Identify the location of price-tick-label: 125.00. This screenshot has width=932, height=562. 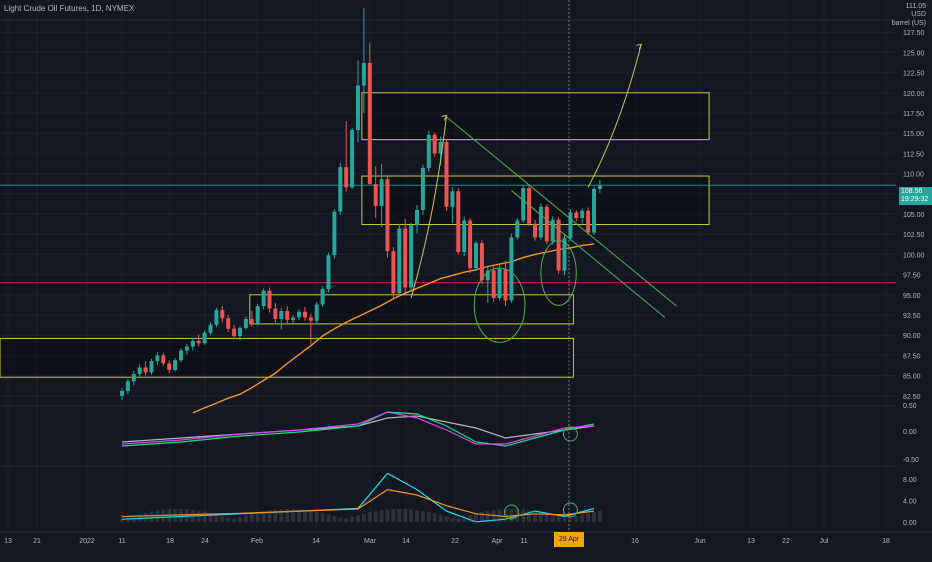
(914, 53).